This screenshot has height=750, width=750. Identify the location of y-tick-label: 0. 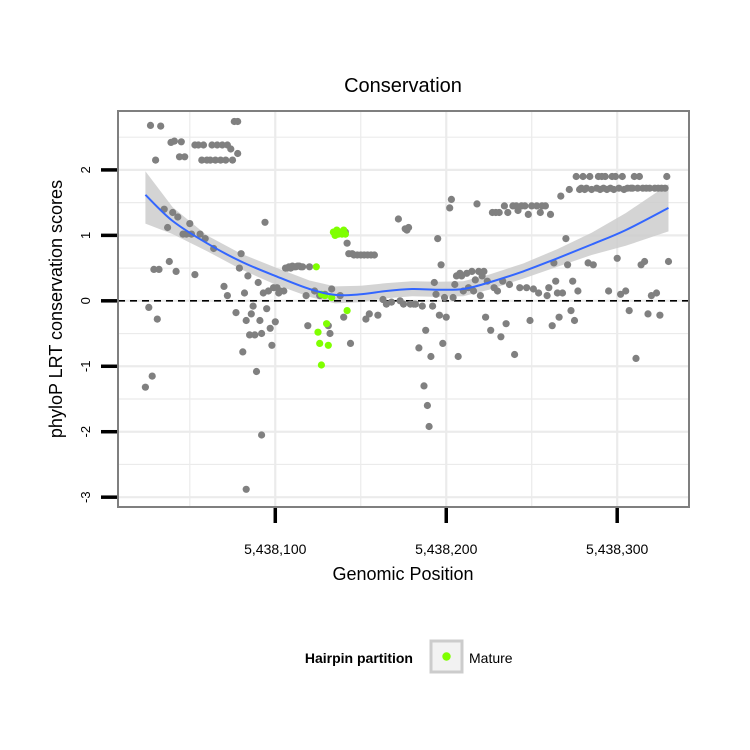
(85, 300).